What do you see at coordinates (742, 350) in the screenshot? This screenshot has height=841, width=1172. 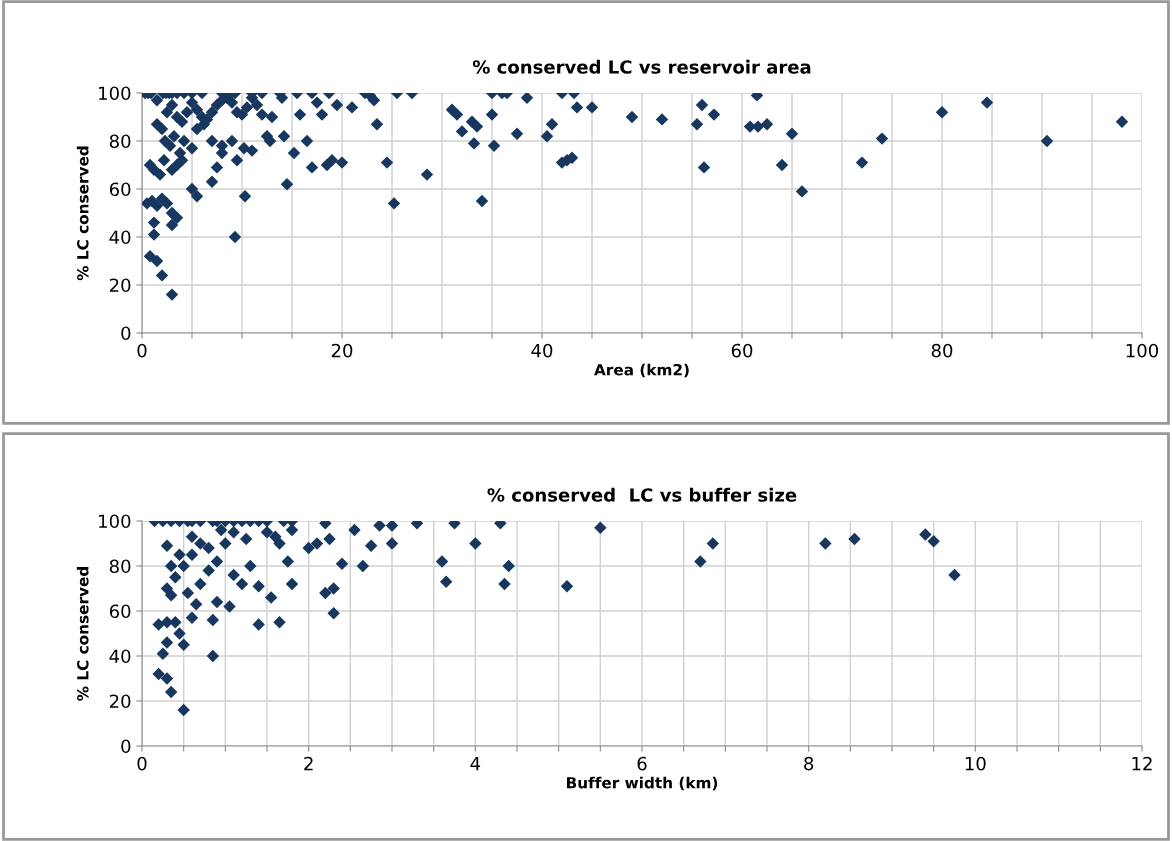 I see `x-tick-label: 60` at bounding box center [742, 350].